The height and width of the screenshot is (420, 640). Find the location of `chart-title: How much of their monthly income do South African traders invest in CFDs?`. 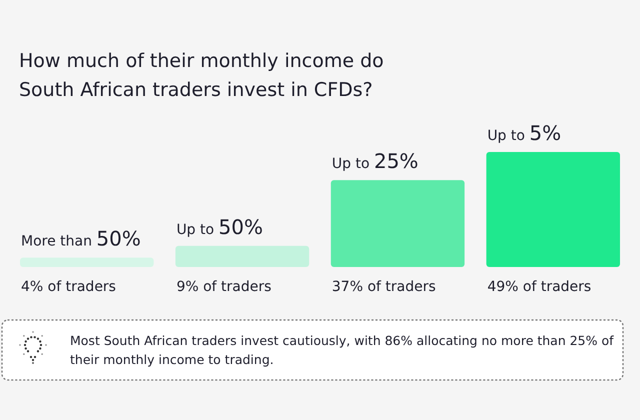

chart-title: How much of their monthly income do South African traders invest in CFDs? is located at coordinates (201, 75).